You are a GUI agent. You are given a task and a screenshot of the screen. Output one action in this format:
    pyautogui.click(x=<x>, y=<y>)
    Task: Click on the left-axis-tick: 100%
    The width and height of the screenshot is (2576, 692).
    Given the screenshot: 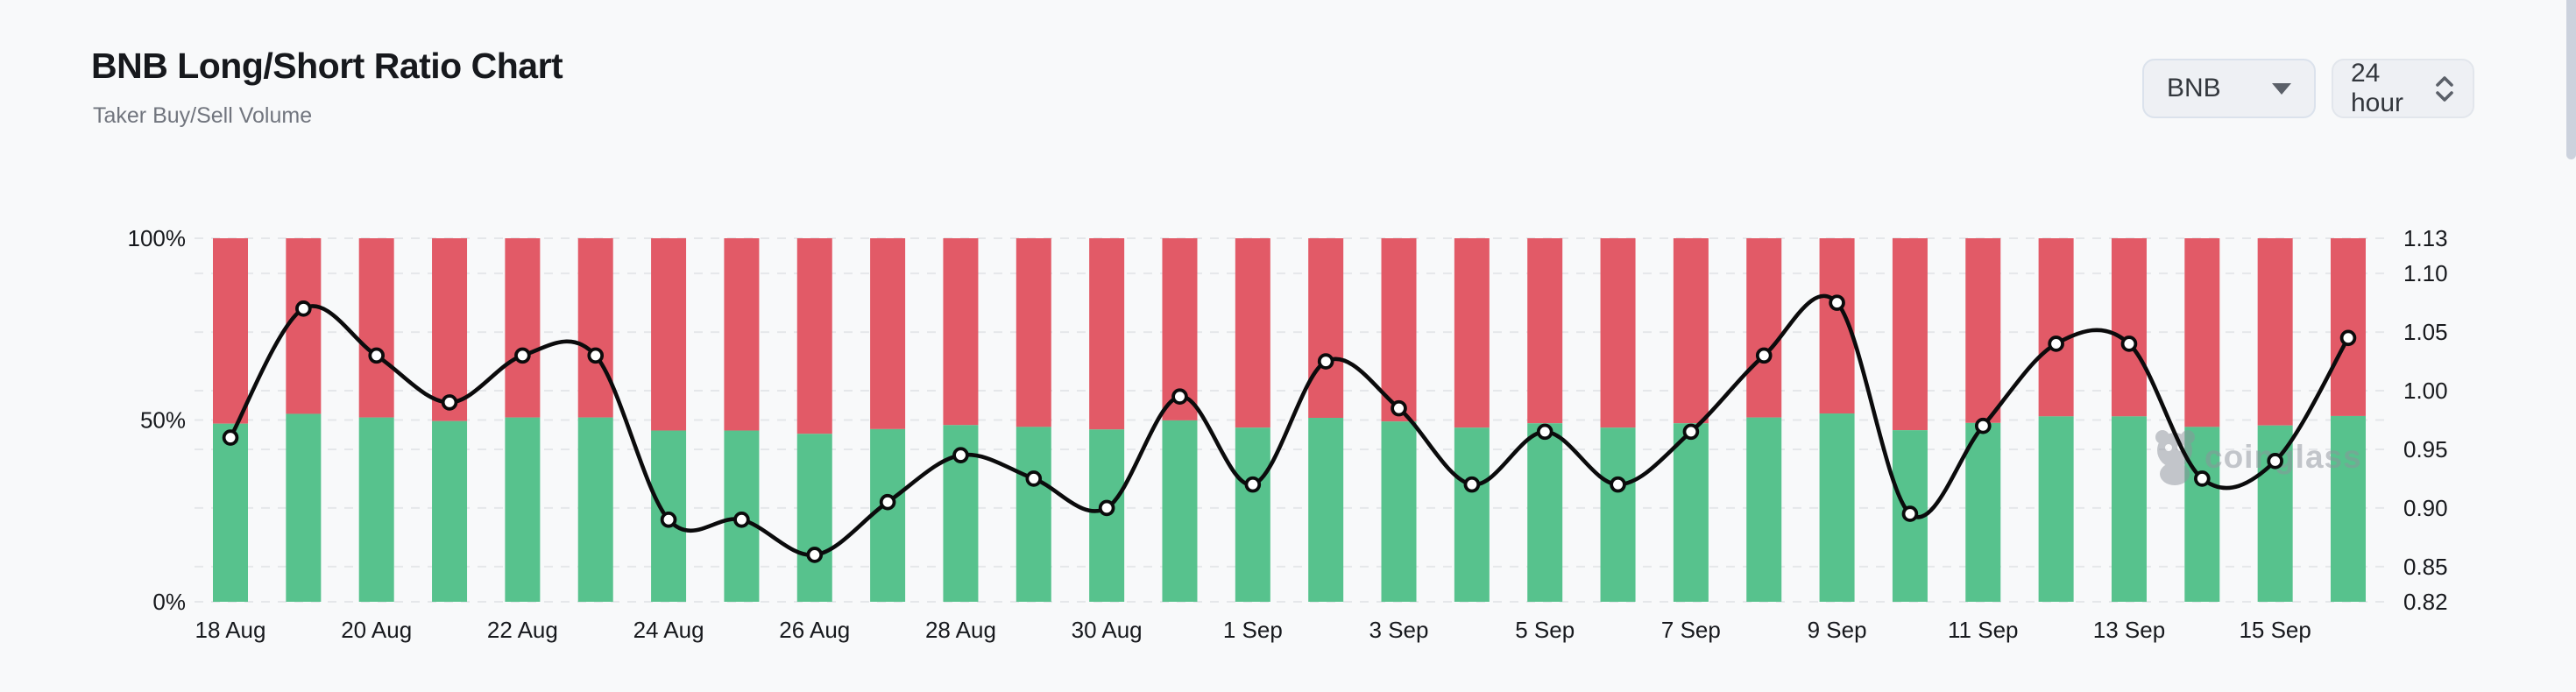 What is the action you would take?
    pyautogui.click(x=157, y=238)
    